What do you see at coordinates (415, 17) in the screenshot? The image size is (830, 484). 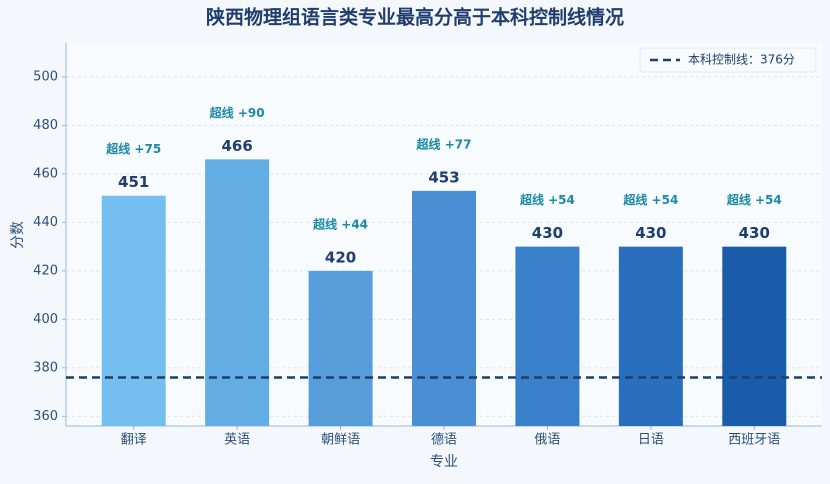 I see `chart-title: 陕西物理组语言类专业最高分高于本科控制线情况` at bounding box center [415, 17].